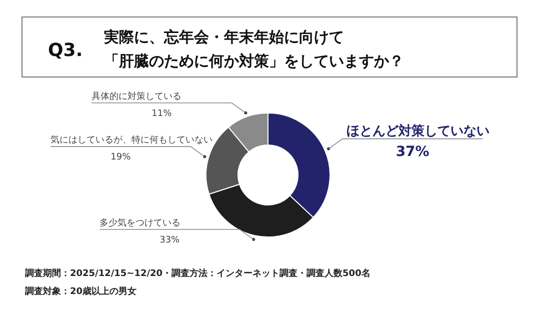 Image resolution: width=536 pixels, height=309 pixels. What do you see at coordinates (413, 152) in the screenshot?
I see `data-label: 37%` at bounding box center [413, 152].